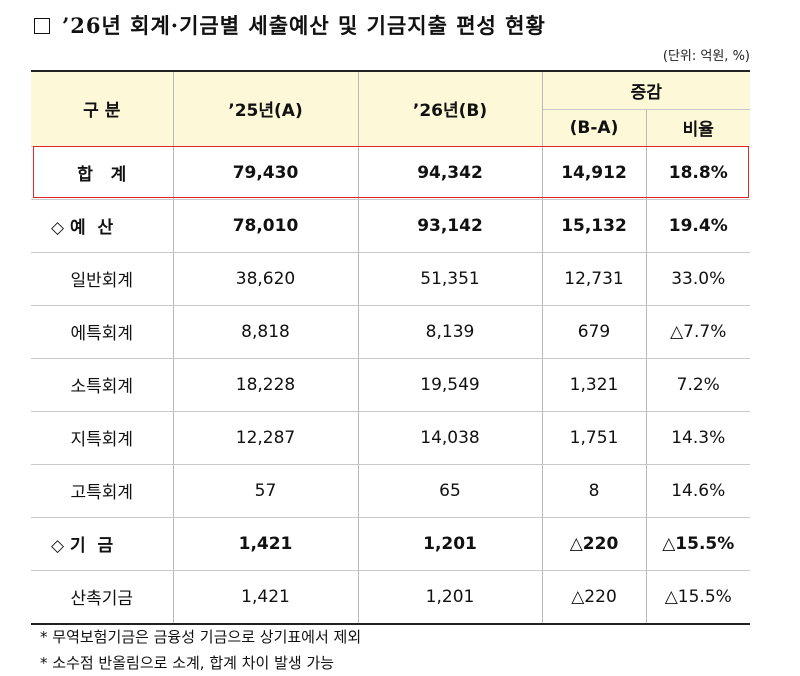 This screenshot has width=800, height=676. Describe the element at coordinates (102, 438) in the screenshot. I see `row-label: 지특회계` at that location.